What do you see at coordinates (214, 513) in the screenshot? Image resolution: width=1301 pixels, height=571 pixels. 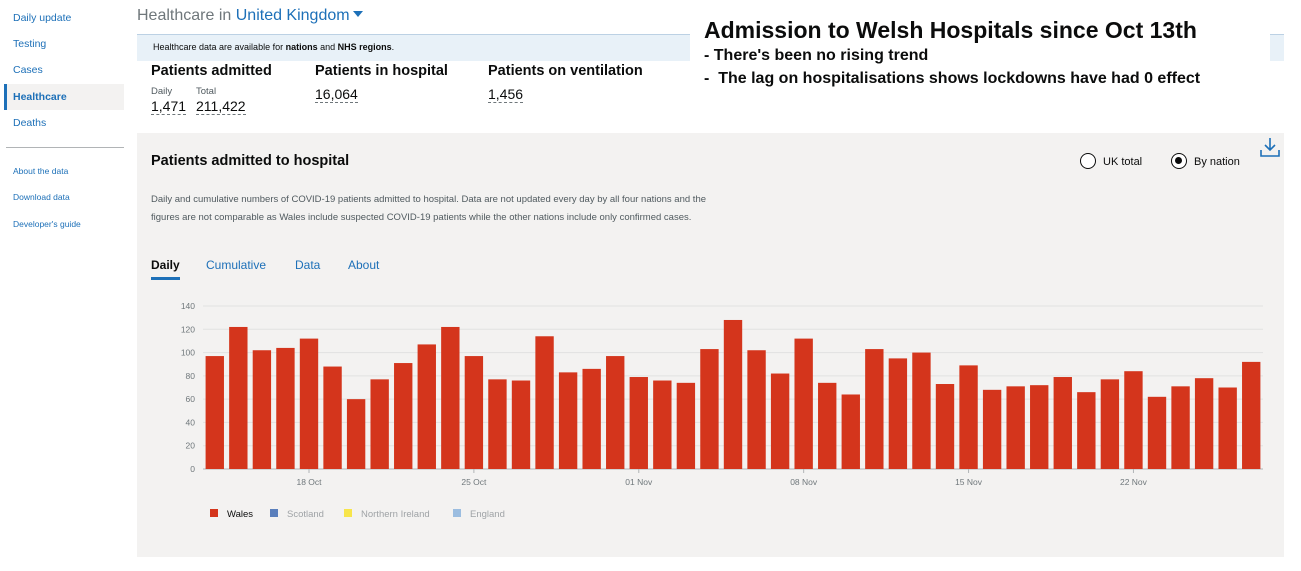 I see `legend-swatch-wales` at bounding box center [214, 513].